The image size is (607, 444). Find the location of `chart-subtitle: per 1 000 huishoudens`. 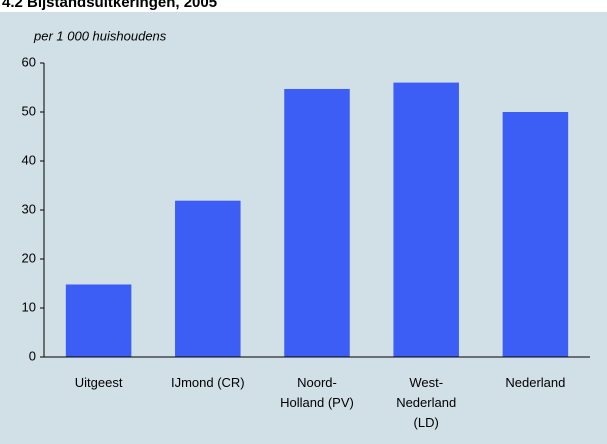

chart-subtitle: per 1 000 huishoudens is located at coordinates (100, 35).